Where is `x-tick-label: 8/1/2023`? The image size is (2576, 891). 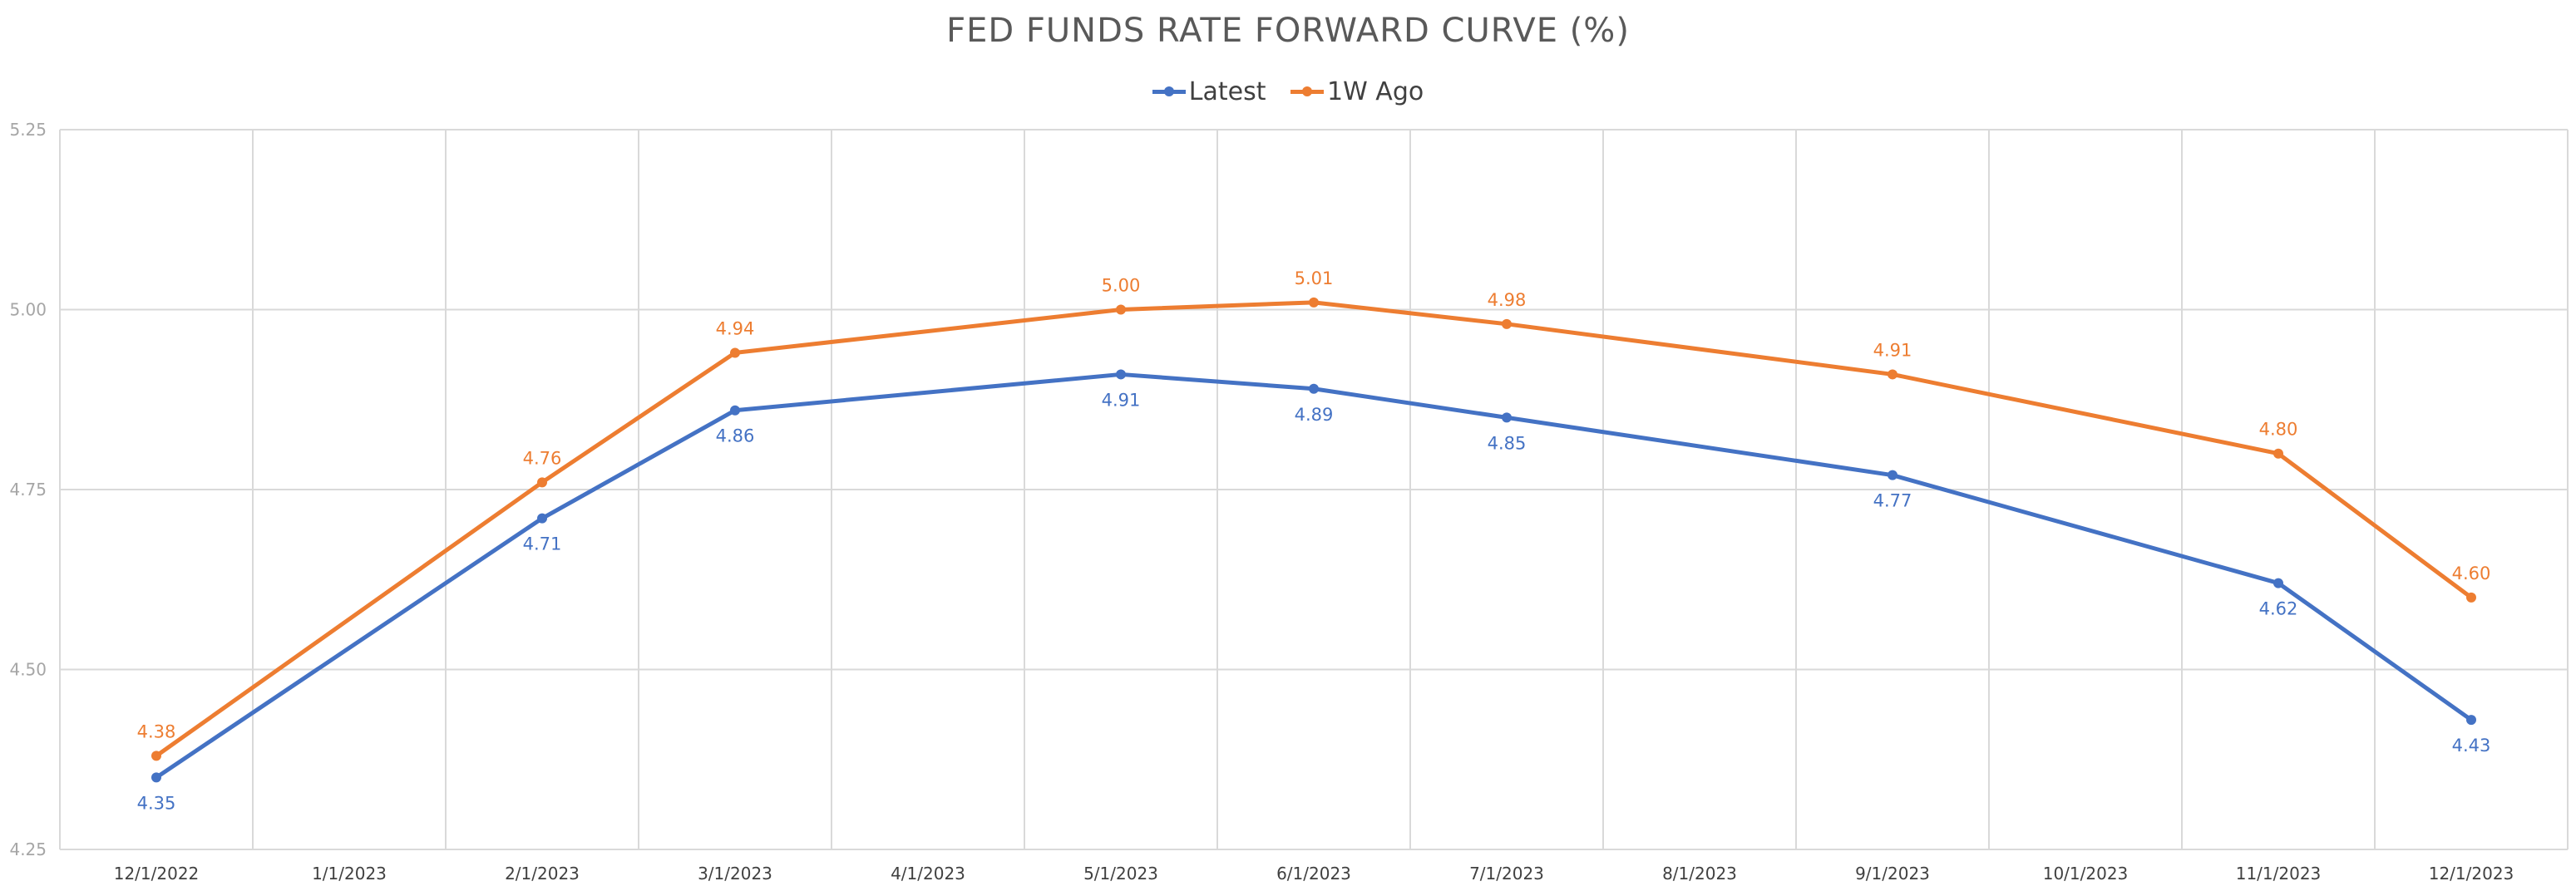 x-tick-label: 8/1/2023 is located at coordinates (1699, 874).